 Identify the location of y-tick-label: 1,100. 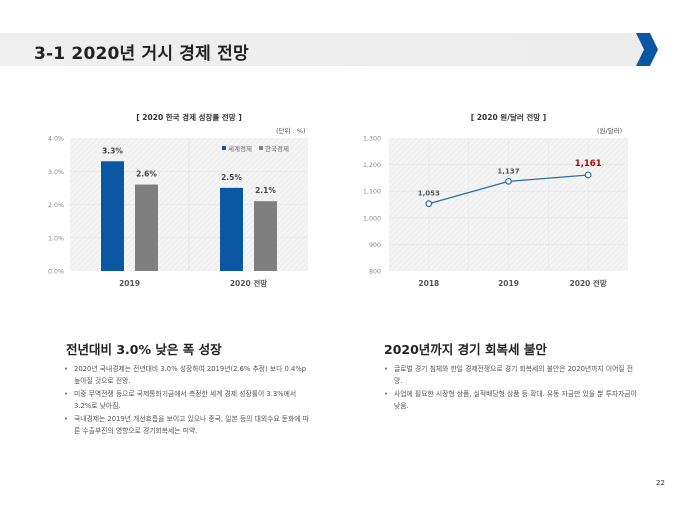
(372, 192).